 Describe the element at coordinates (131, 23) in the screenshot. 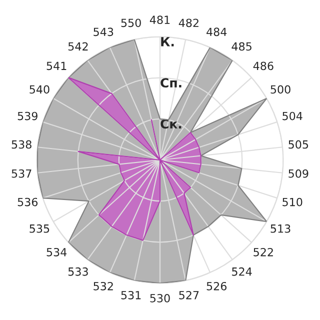

I see `spoke-label: 550` at that location.